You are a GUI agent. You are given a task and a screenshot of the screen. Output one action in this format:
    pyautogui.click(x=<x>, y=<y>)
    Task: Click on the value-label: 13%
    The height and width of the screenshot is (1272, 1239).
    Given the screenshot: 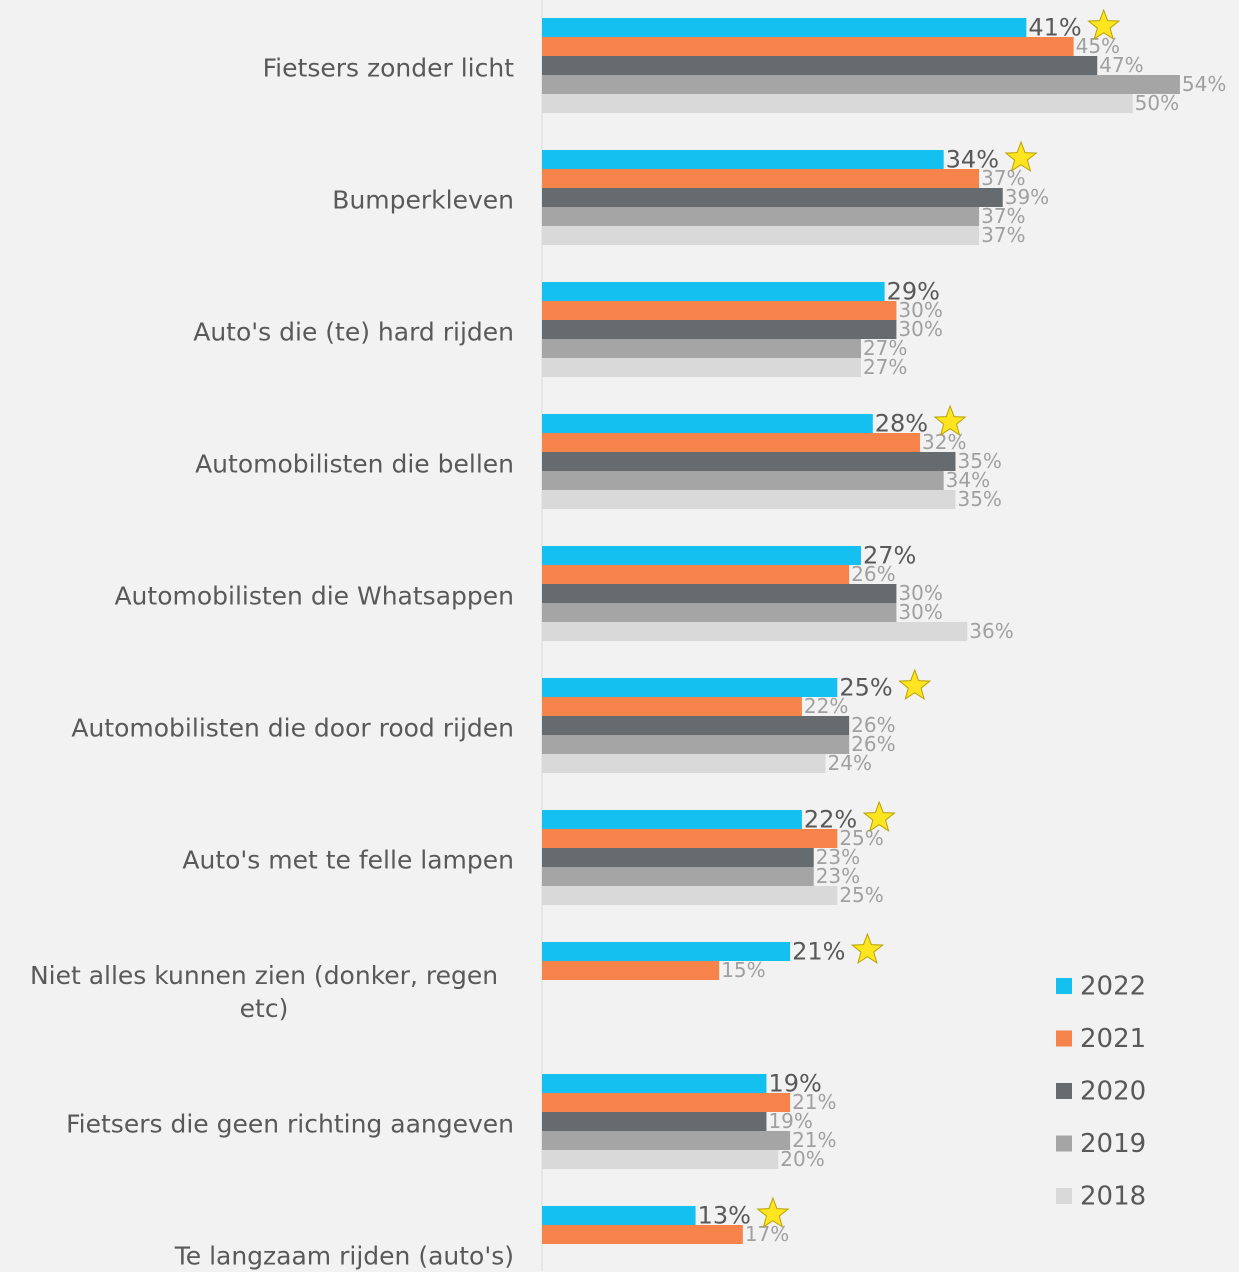 What is the action you would take?
    pyautogui.click(x=724, y=1216)
    